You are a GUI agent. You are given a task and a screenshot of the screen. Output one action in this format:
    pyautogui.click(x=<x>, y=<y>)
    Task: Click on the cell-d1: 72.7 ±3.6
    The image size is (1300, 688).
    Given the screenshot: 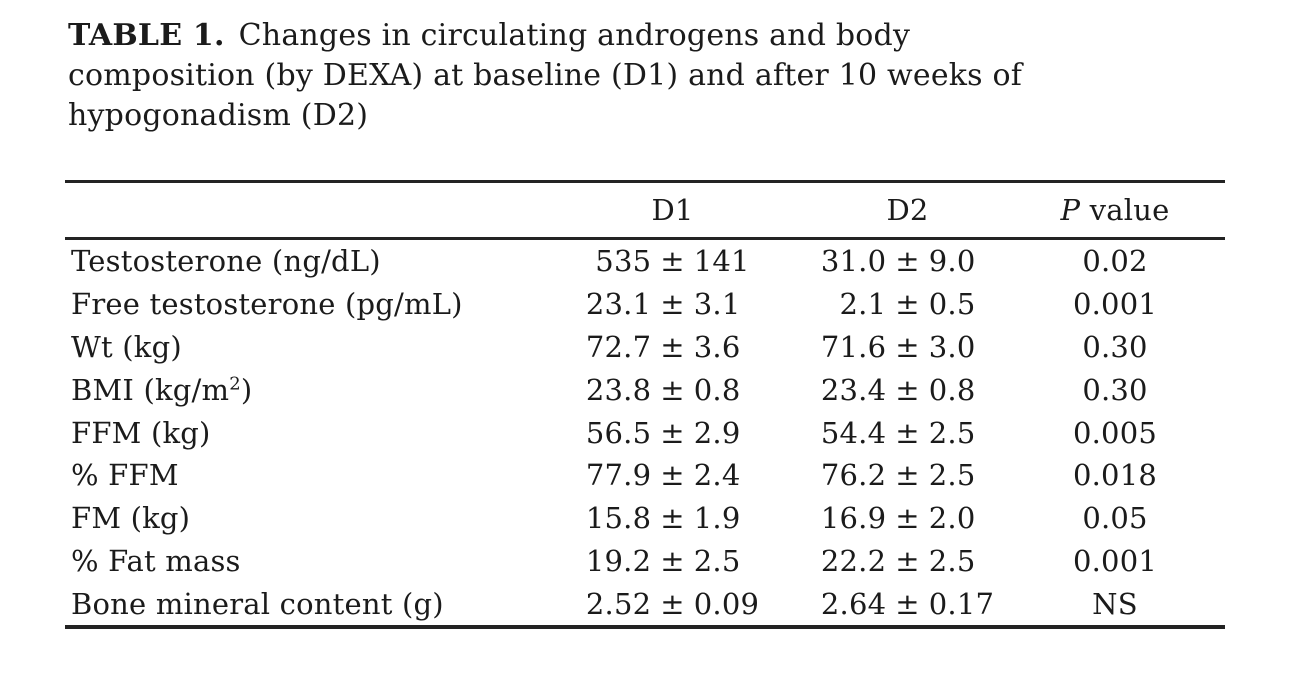 What is the action you would take?
    pyautogui.click(x=672, y=347)
    